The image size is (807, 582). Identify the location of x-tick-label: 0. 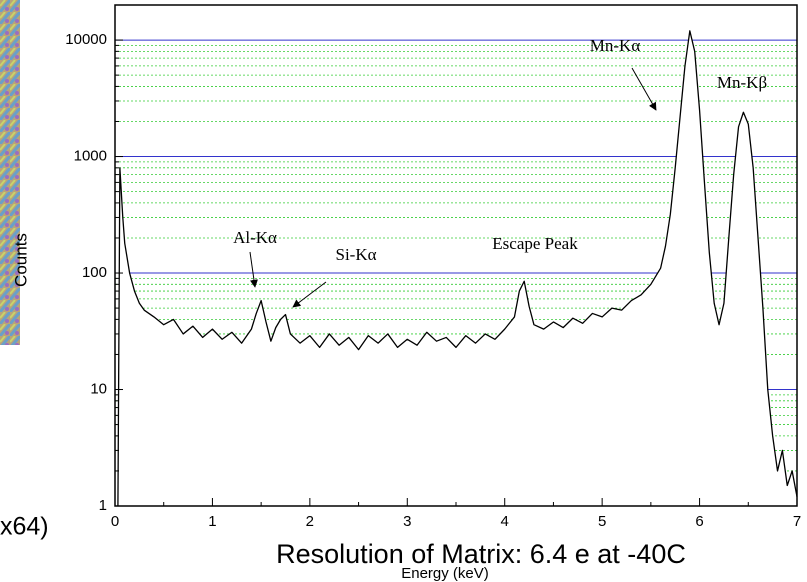
(115, 521).